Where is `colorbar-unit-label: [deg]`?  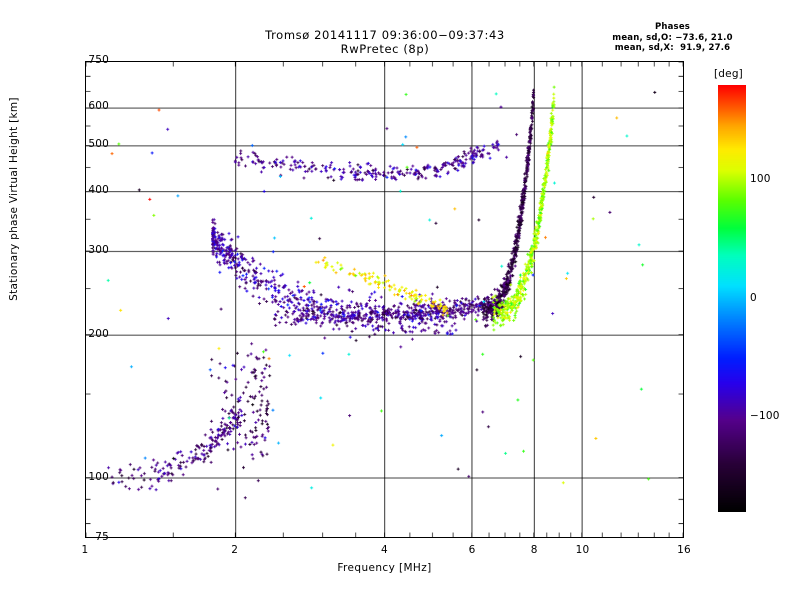 colorbar-unit-label: [deg] is located at coordinates (728, 74).